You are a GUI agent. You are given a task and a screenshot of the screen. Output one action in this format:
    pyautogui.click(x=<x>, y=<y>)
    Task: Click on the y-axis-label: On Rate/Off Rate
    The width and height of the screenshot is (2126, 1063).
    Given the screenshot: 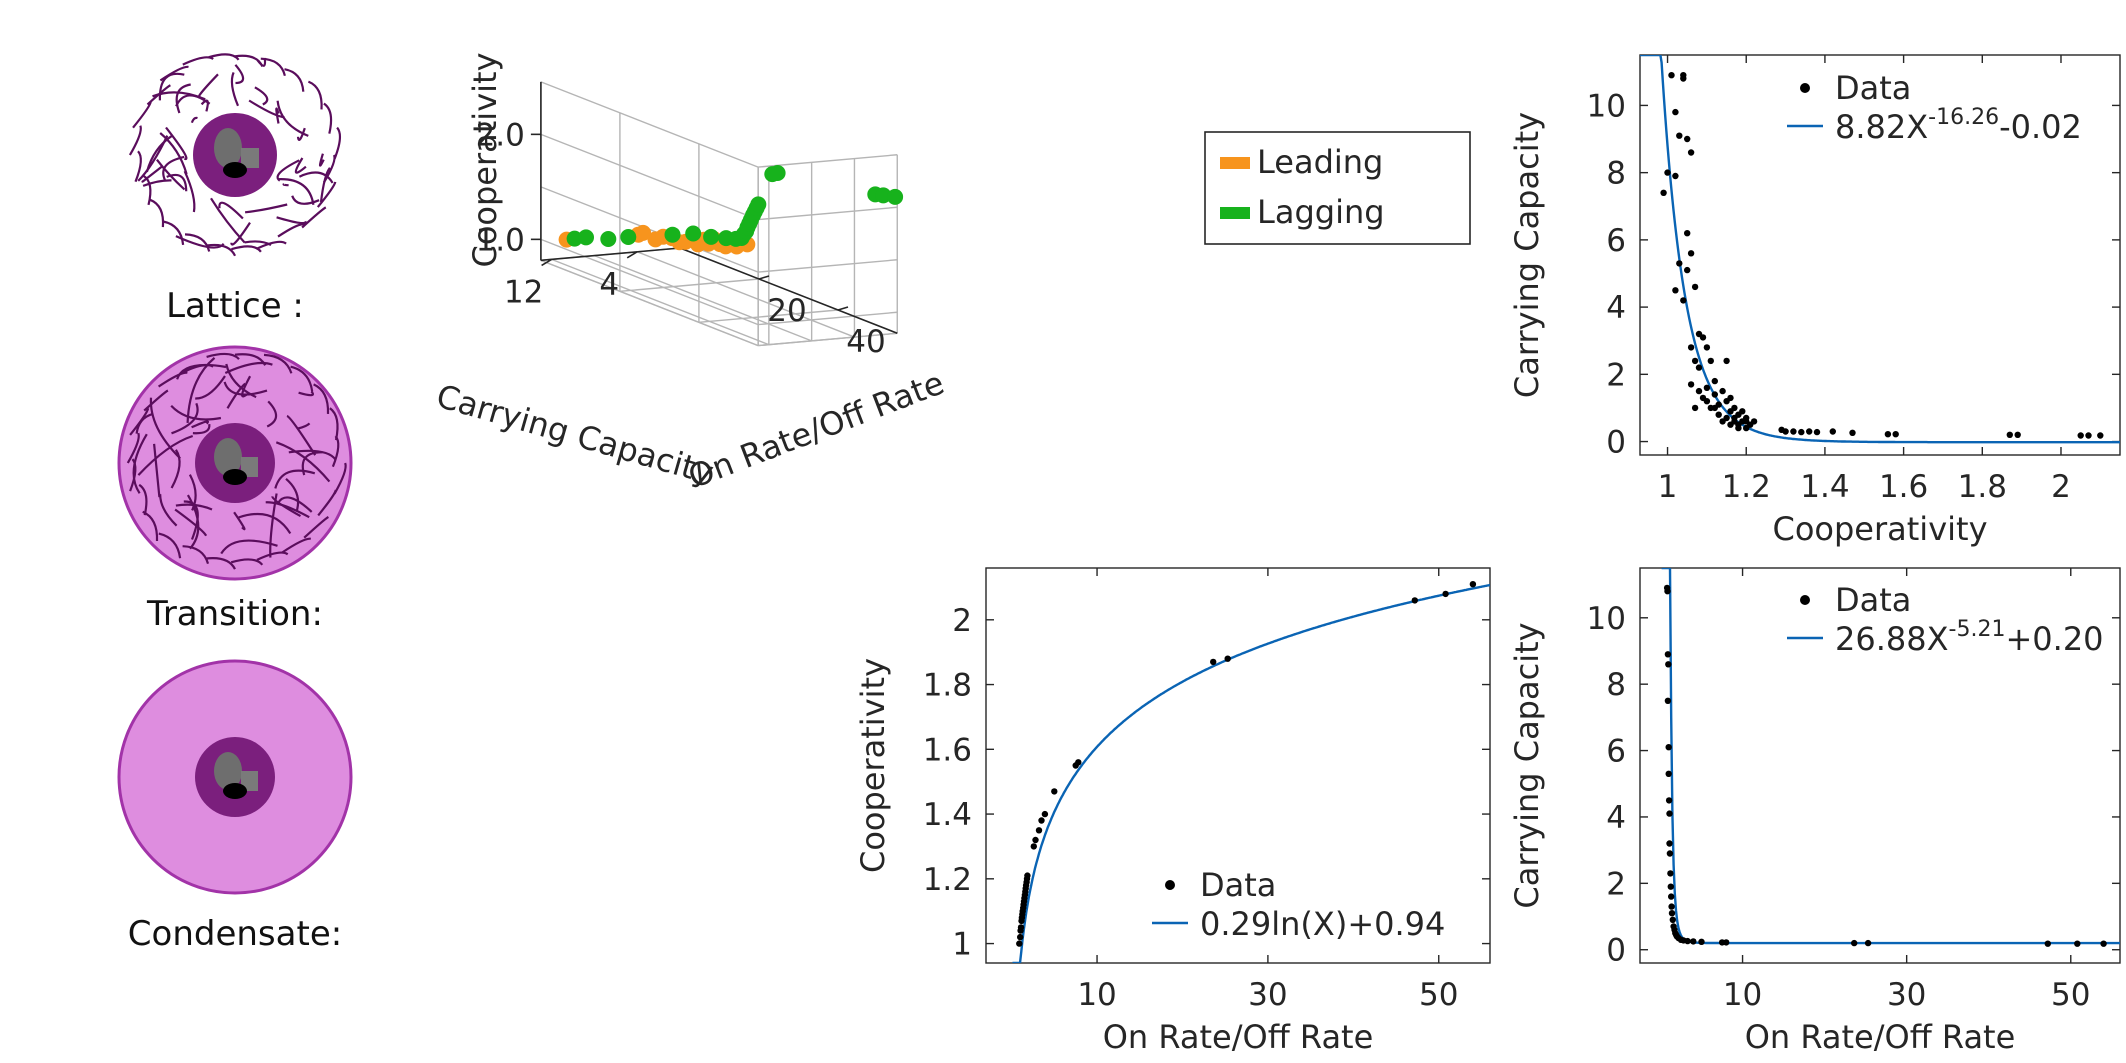 What is the action you would take?
    pyautogui.click(x=816, y=430)
    